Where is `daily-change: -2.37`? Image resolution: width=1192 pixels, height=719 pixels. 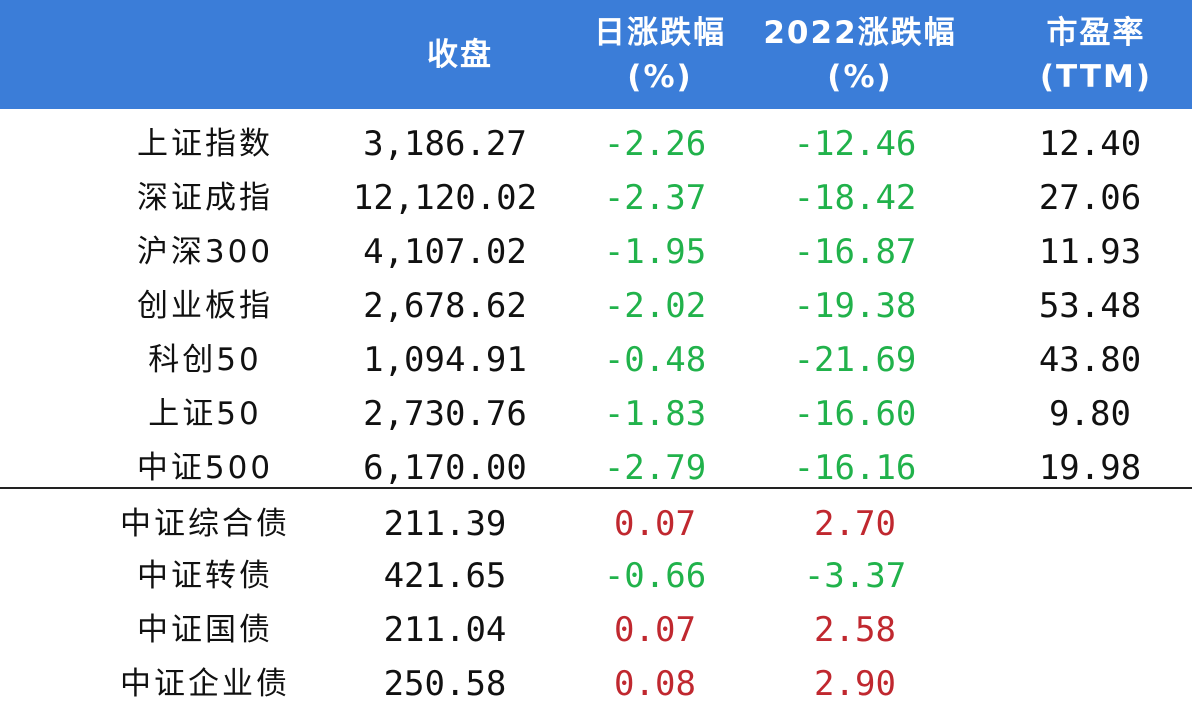 daily-change: -2.37 is located at coordinates (655, 198).